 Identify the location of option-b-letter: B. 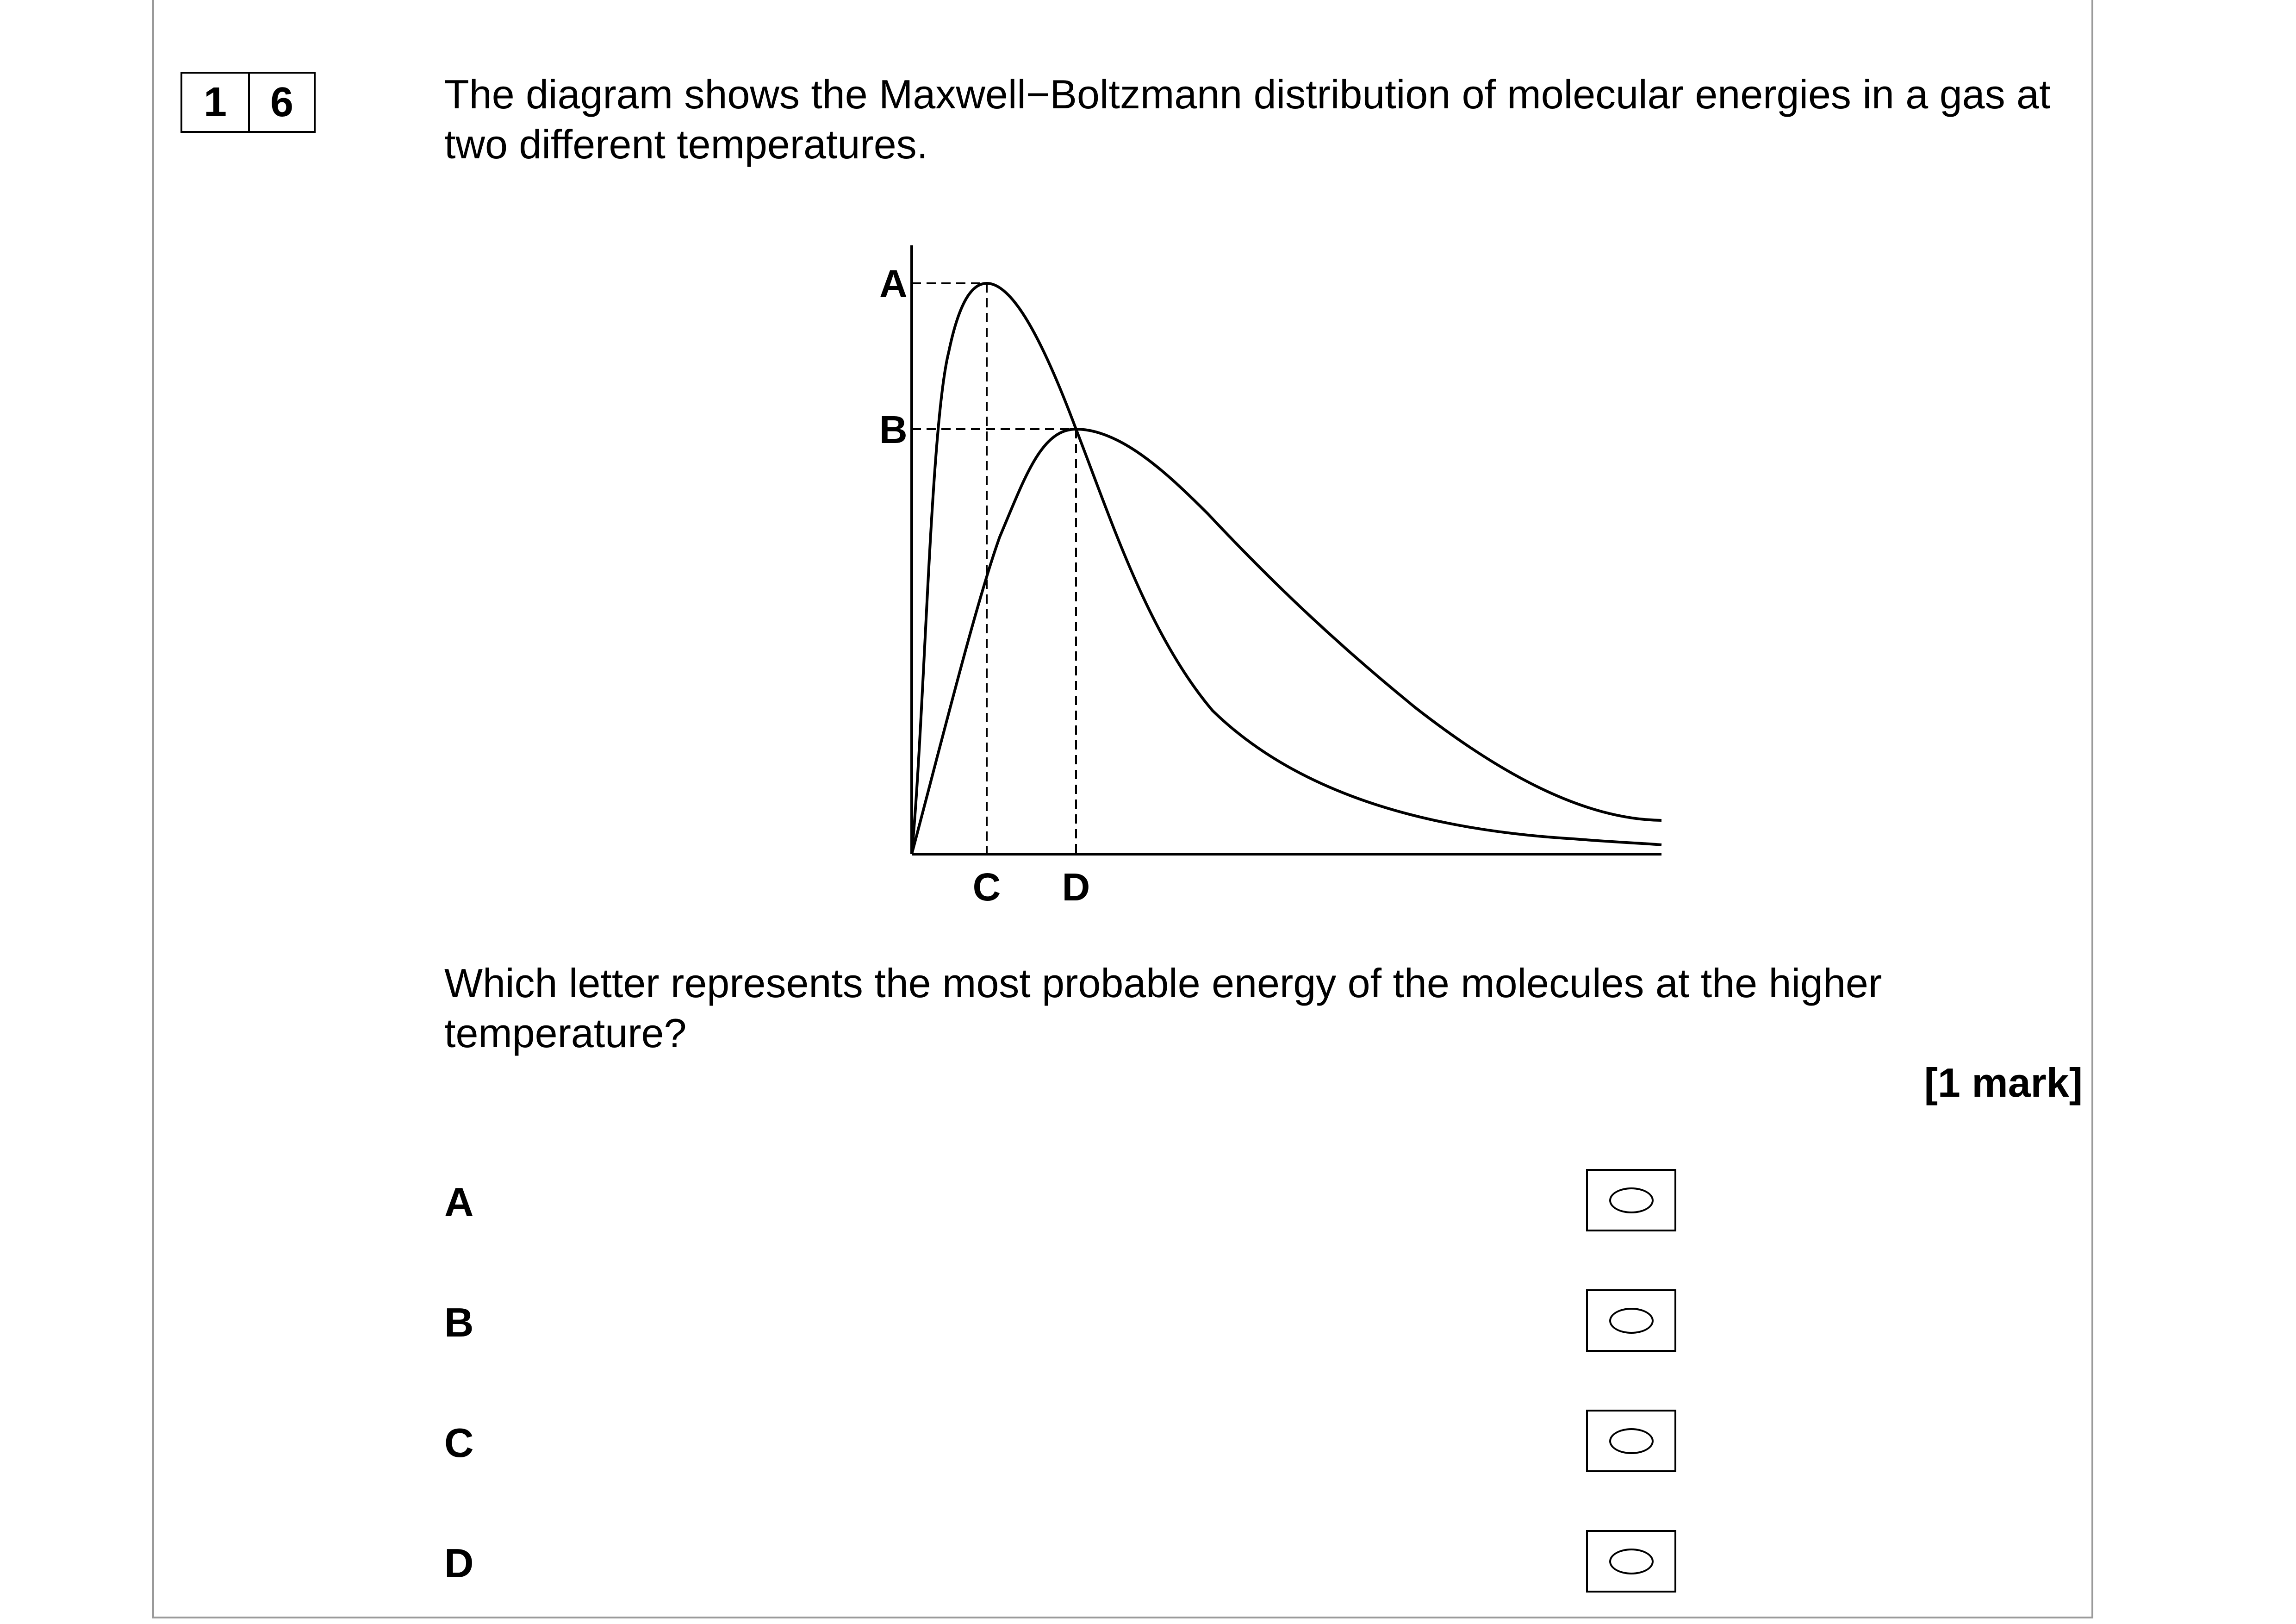
(459, 1322).